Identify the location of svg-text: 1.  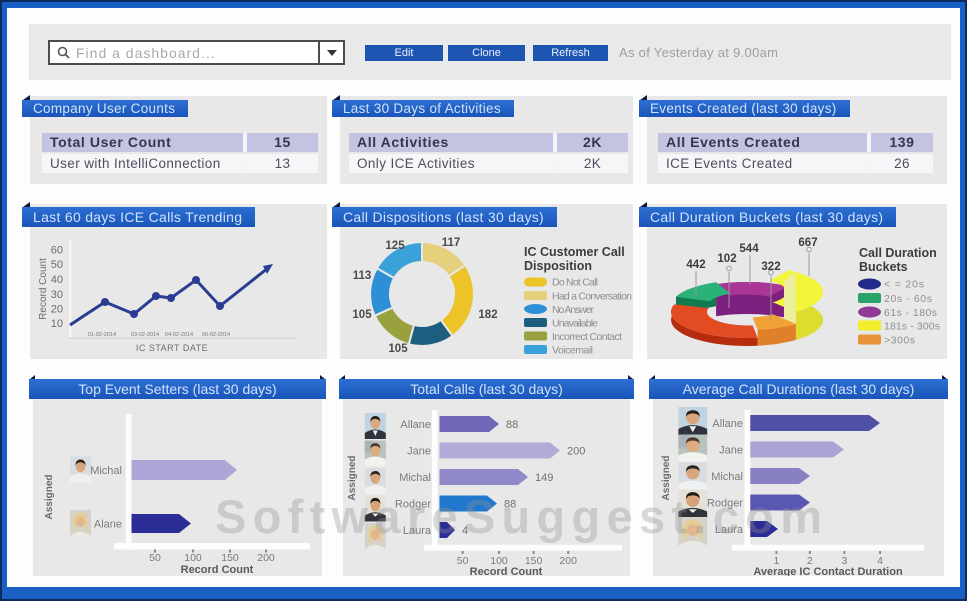
(776, 561).